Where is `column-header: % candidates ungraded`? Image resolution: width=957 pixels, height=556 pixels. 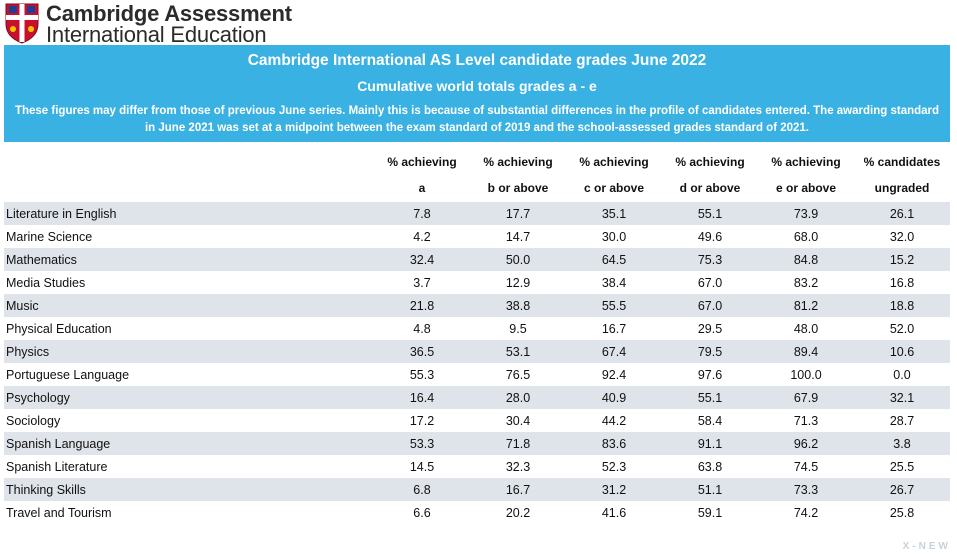 column-header: % candidates ungraded is located at coordinates (902, 175).